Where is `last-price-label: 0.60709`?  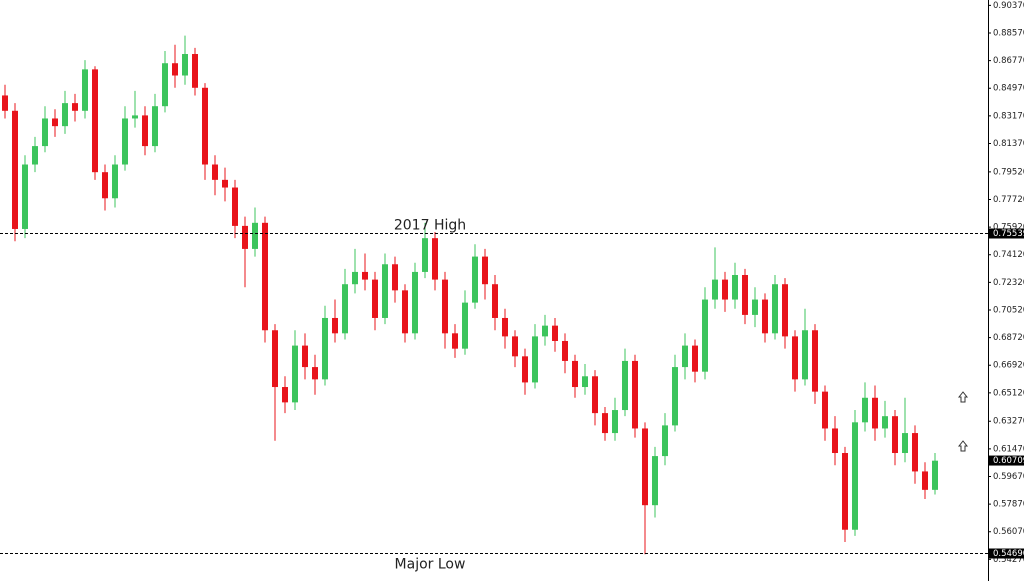 last-price-label: 0.60709 is located at coordinates (1008, 461).